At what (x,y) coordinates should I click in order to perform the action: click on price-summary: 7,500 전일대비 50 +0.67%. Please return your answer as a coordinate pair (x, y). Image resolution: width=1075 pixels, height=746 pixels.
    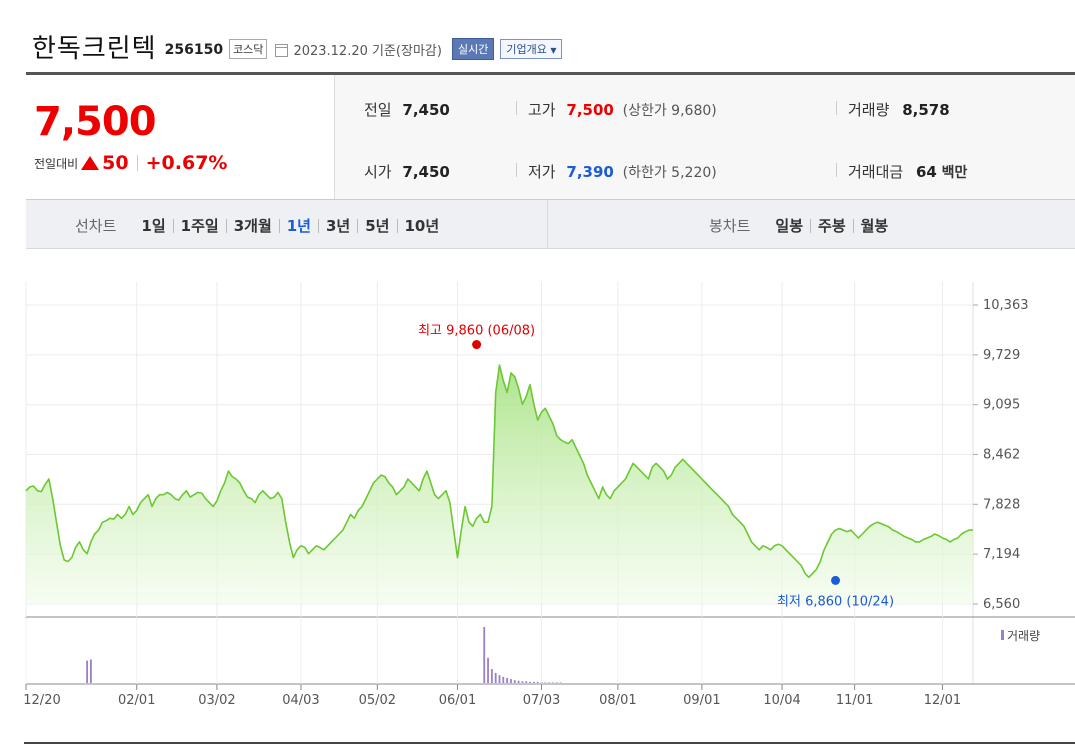
    Looking at the image, I should click on (180, 137).